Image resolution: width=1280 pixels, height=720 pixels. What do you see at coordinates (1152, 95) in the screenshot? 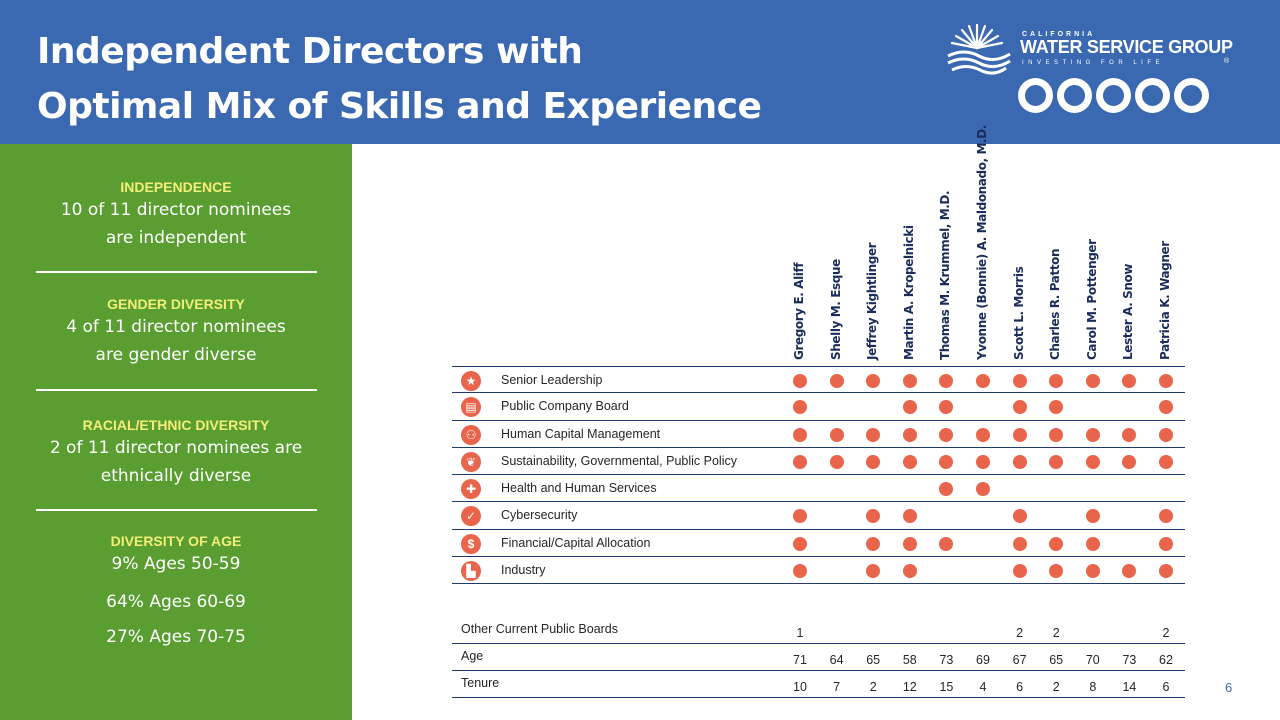
I see `texas-badge-icon` at bounding box center [1152, 95].